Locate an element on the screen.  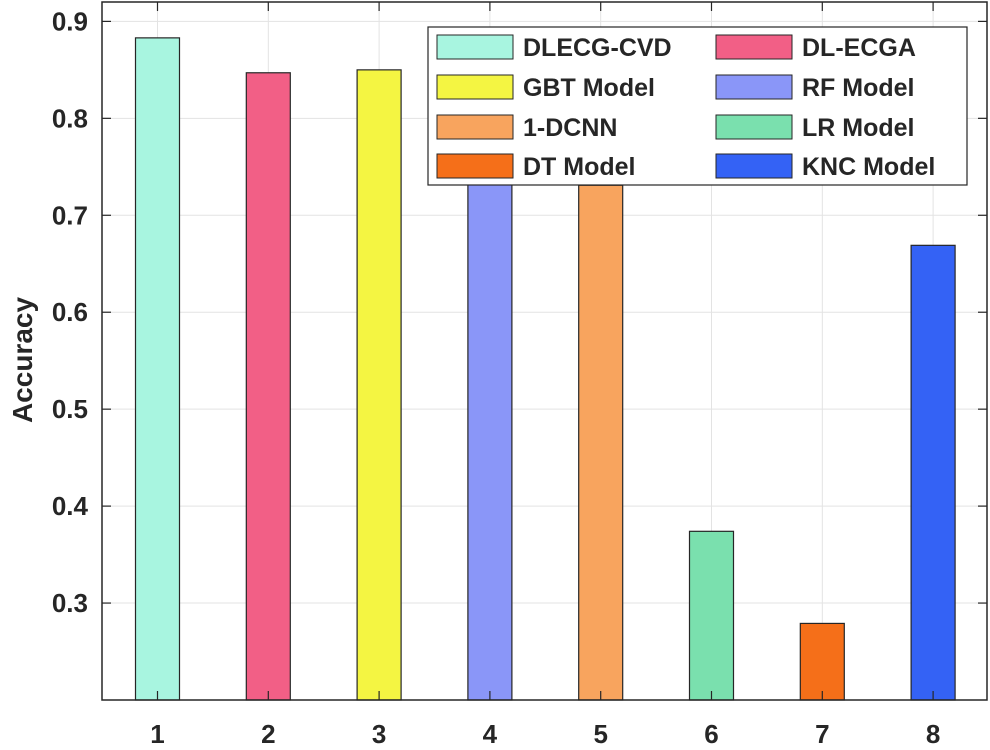
y-tick-label: 0.8 is located at coordinates (70, 118).